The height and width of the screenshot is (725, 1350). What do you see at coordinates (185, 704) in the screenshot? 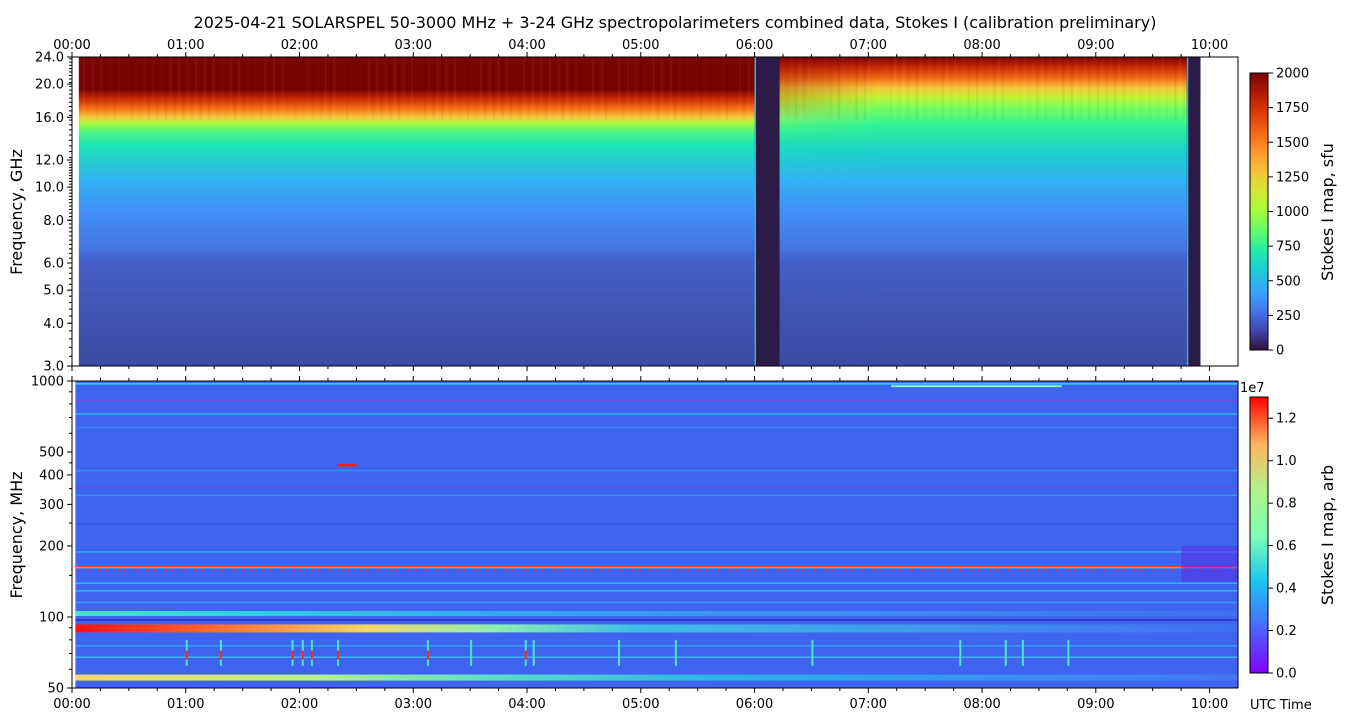
I see `x-tick-label: 01:00` at bounding box center [185, 704].